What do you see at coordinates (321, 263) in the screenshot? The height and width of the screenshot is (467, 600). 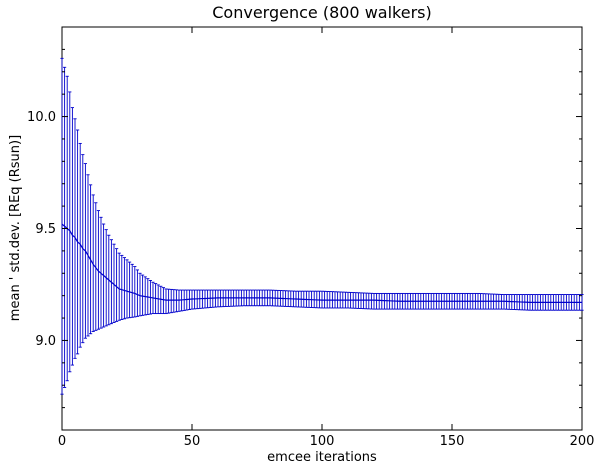 I see `mean-line` at bounding box center [321, 263].